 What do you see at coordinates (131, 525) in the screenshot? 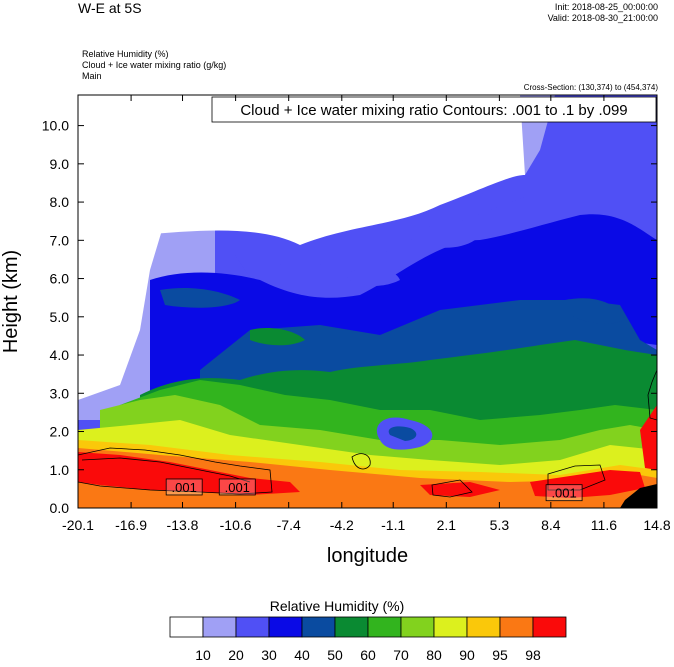
I see `x-tick-label: -16.9` at bounding box center [131, 525].